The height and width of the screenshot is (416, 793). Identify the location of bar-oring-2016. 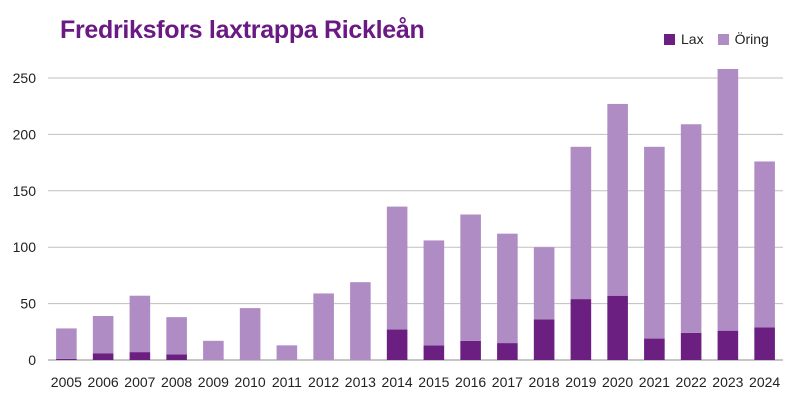
(470, 277).